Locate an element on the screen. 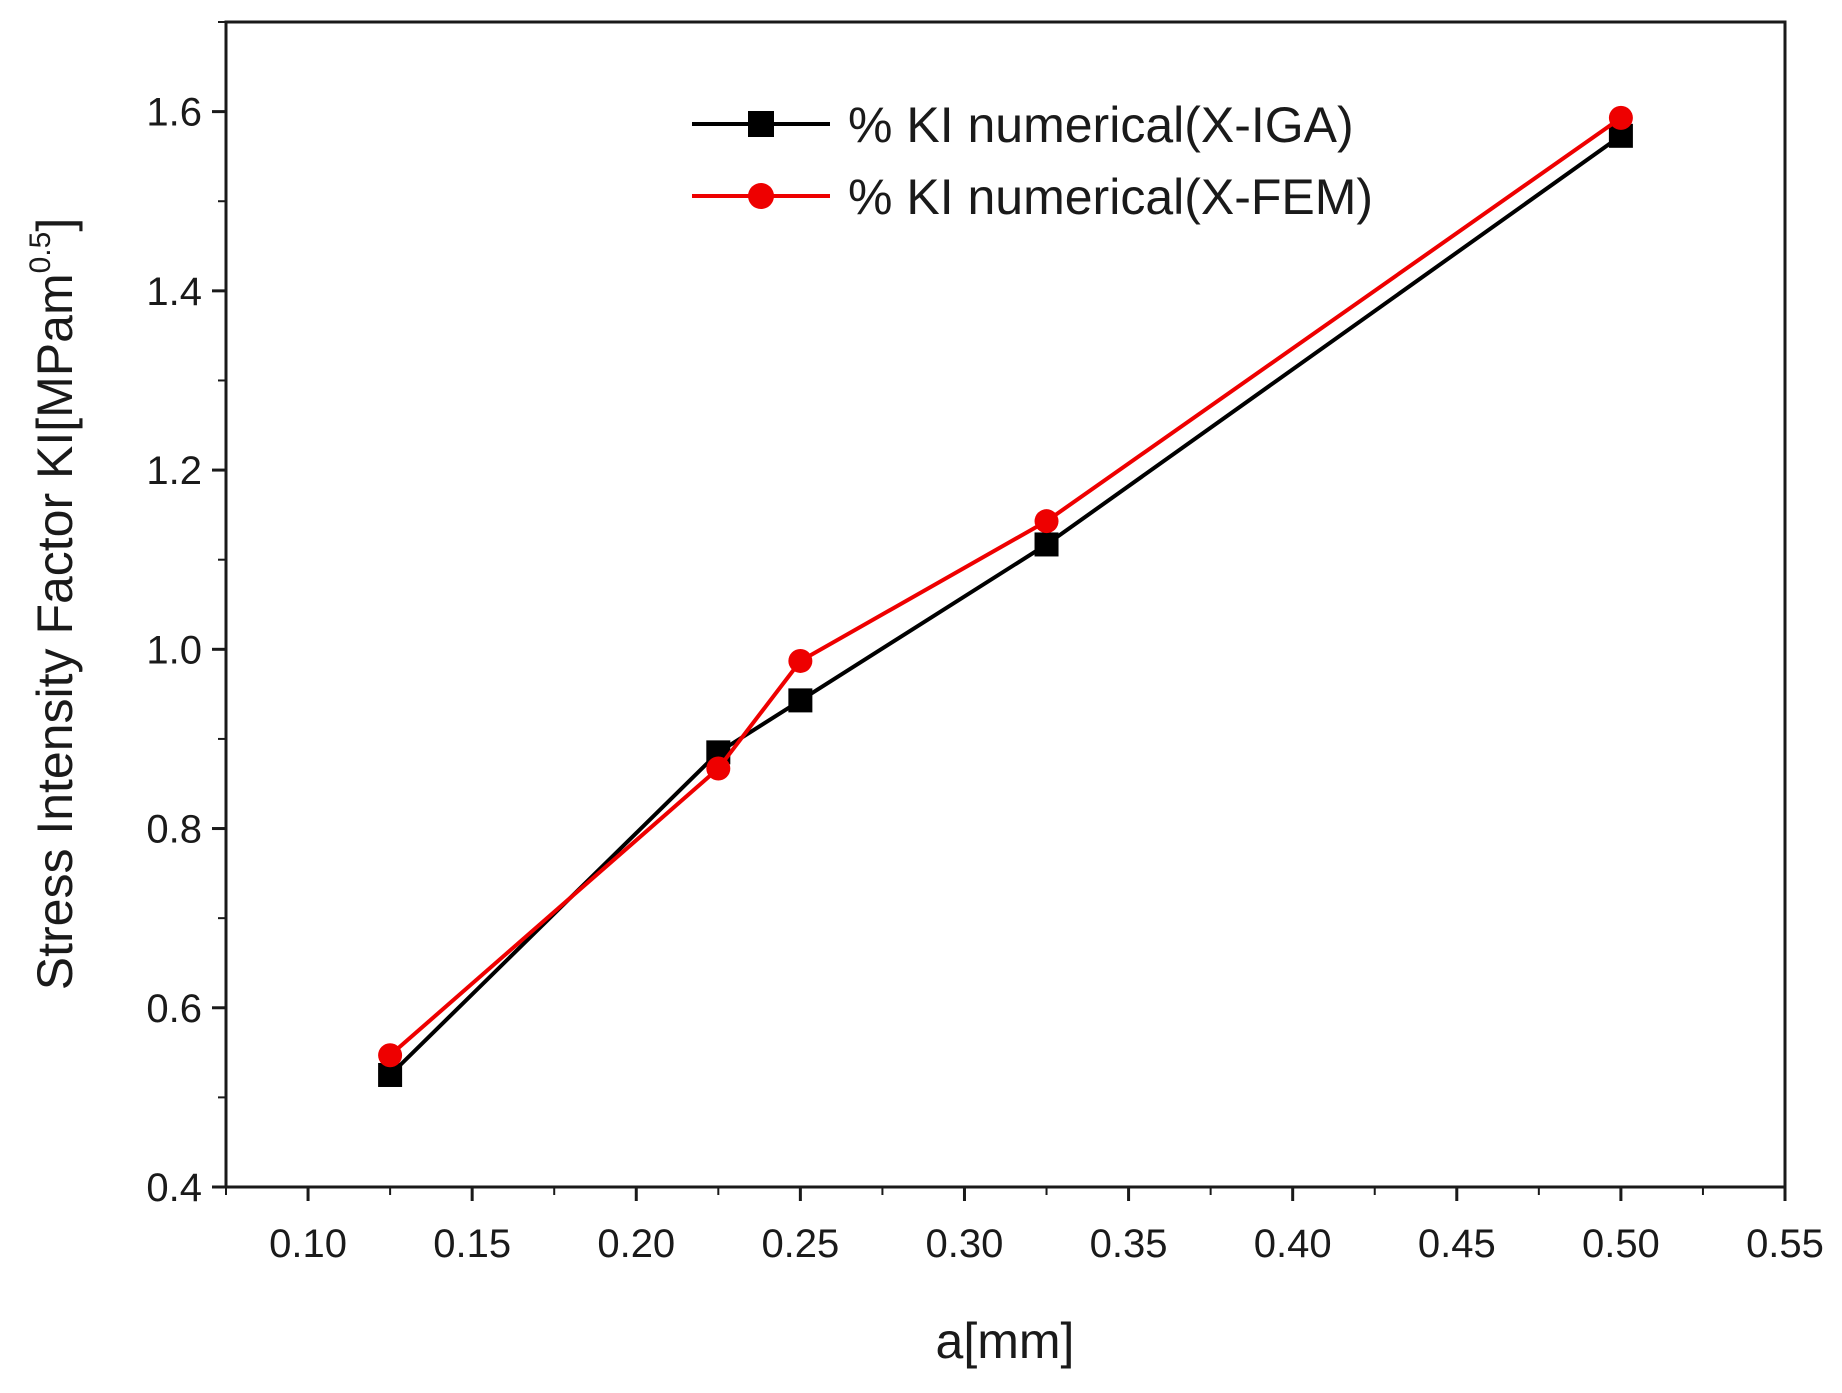 This screenshot has width=1842, height=1393. y-tick-label: 1.4 is located at coordinates (174, 292).